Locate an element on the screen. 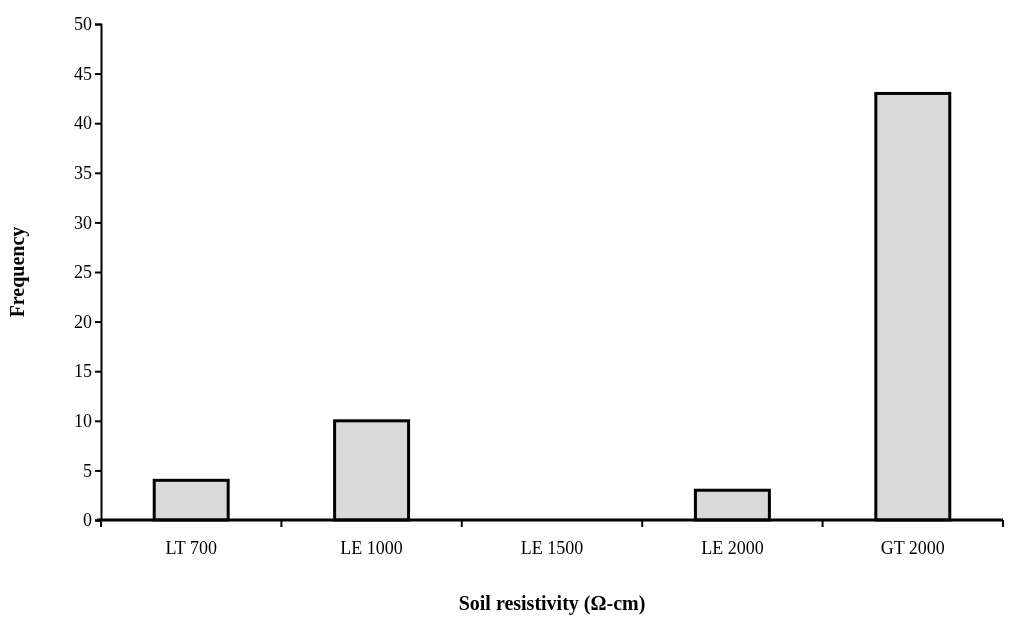  y-tick-label: 30 is located at coordinates (83, 222).